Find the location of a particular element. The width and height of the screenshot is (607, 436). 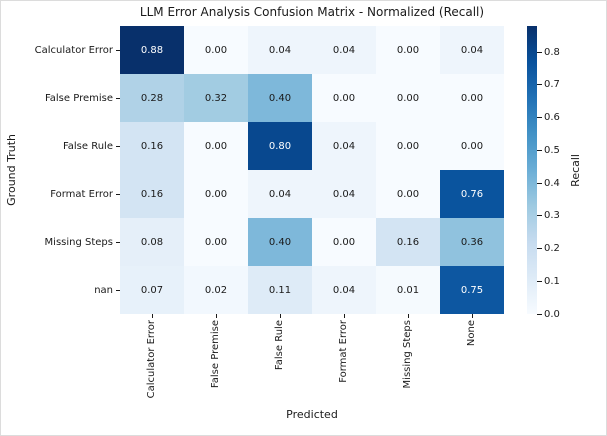

colorbar-tick-label: 0.5 is located at coordinates (552, 150).